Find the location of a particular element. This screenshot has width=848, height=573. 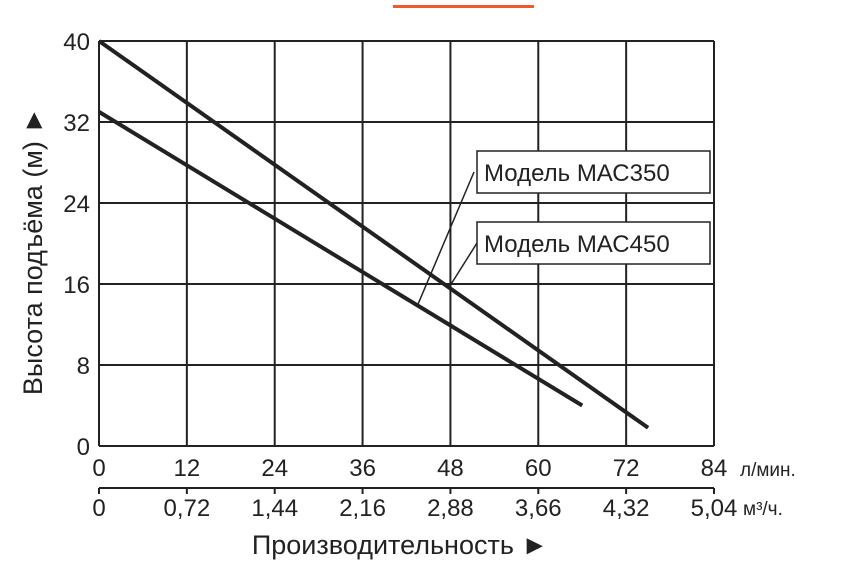

y-tick-label: 8 is located at coordinates (83, 366).